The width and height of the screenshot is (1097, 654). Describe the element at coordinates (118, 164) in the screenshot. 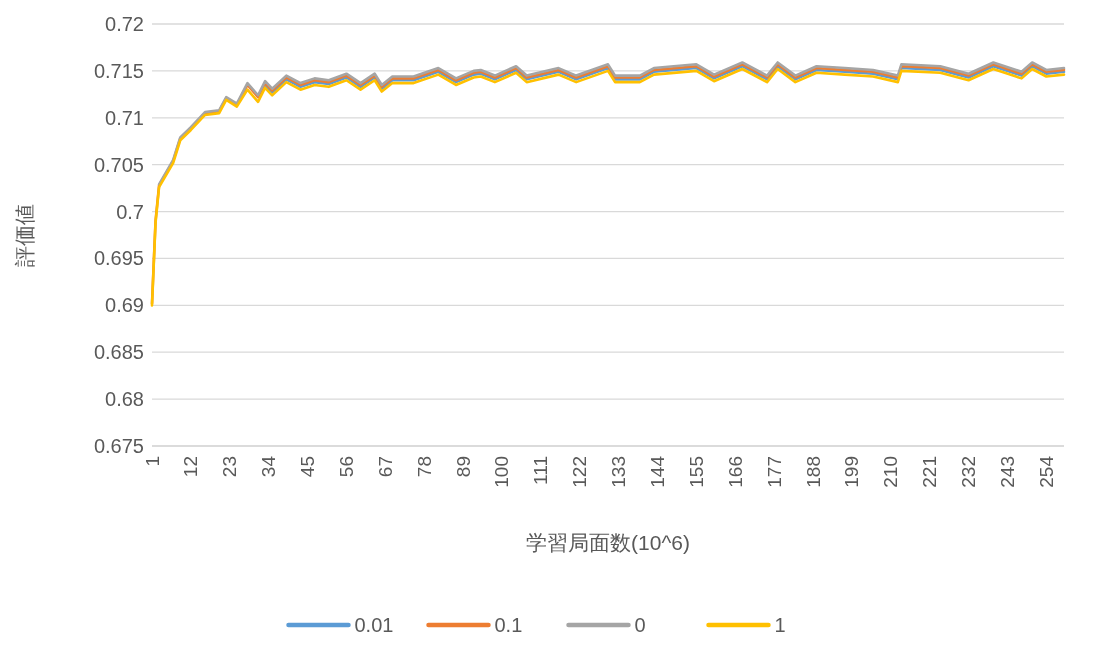

I see `y-tick-label: 0.705` at that location.